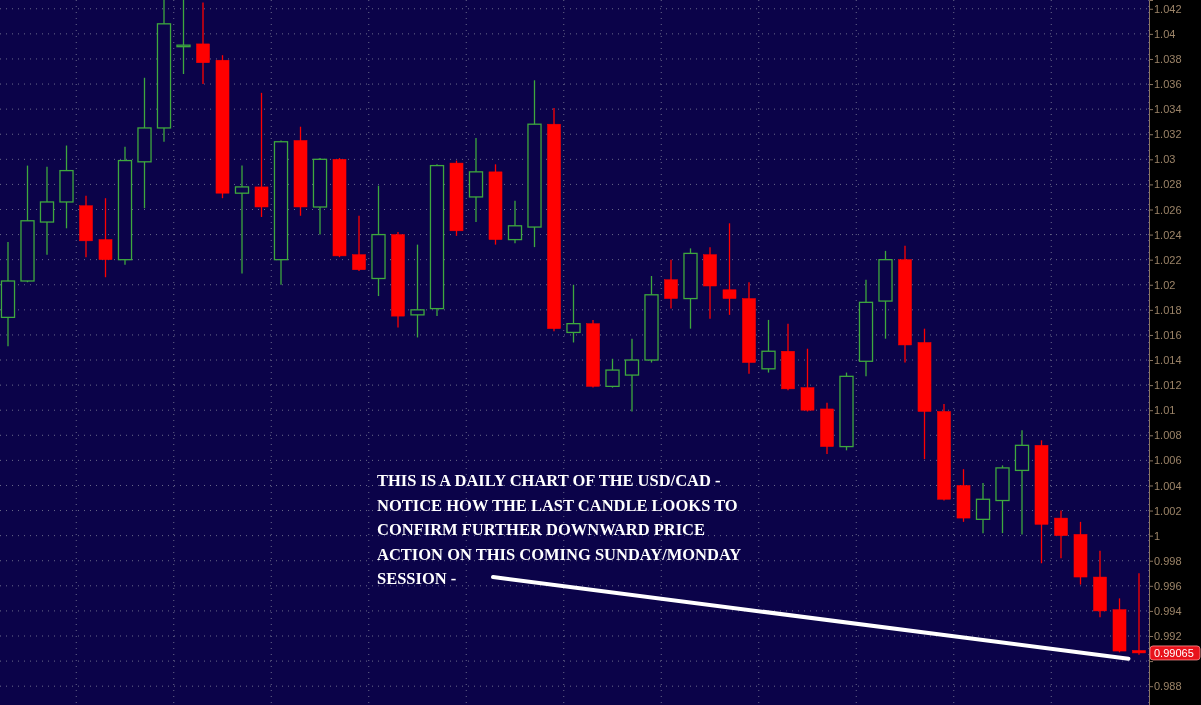 The image size is (1201, 705). What do you see at coordinates (1168, 435) in the screenshot?
I see `y-tick-label: 1.008` at bounding box center [1168, 435].